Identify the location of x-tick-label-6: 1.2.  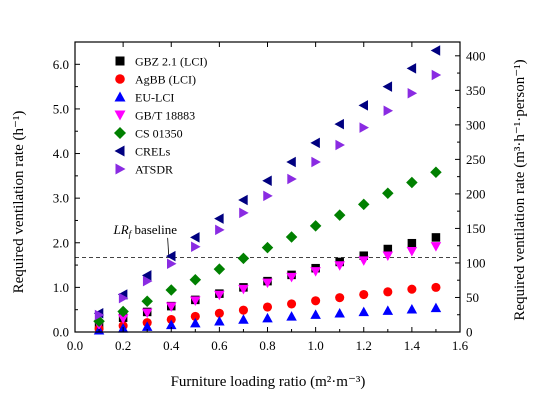
(364, 345).